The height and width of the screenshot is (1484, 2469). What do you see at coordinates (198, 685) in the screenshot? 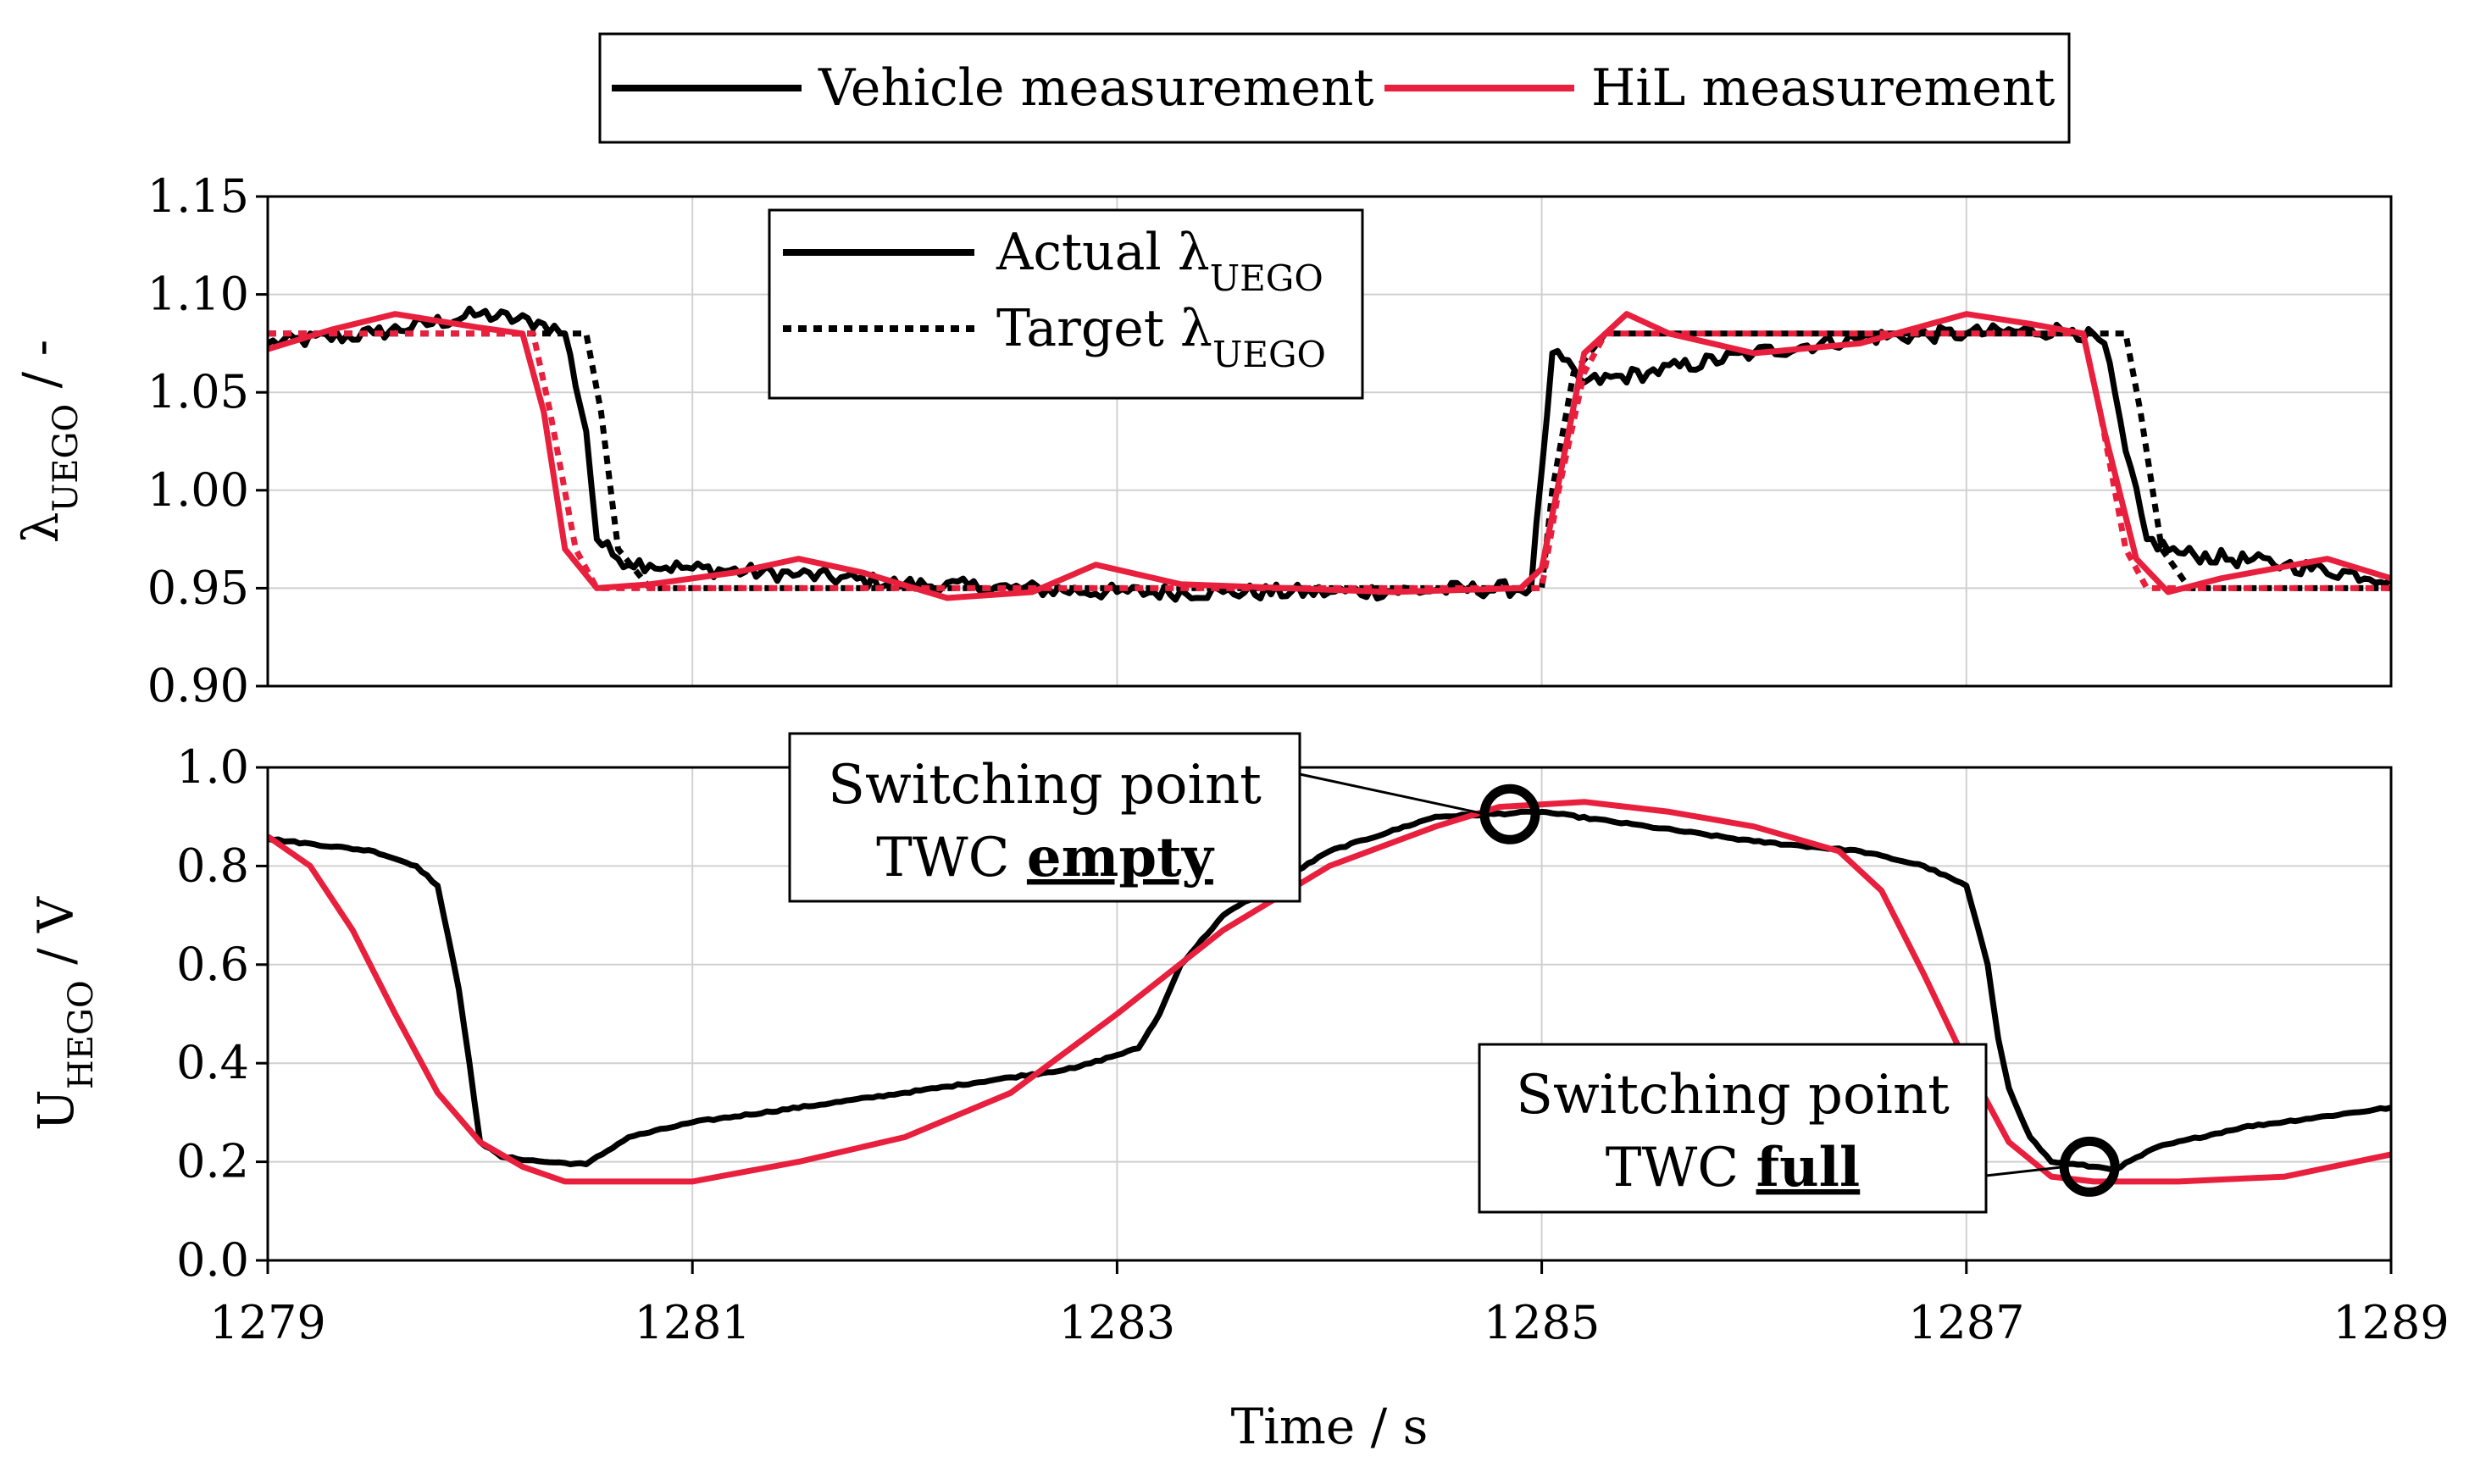
I see `y-tick-label: 0.90` at bounding box center [198, 685].